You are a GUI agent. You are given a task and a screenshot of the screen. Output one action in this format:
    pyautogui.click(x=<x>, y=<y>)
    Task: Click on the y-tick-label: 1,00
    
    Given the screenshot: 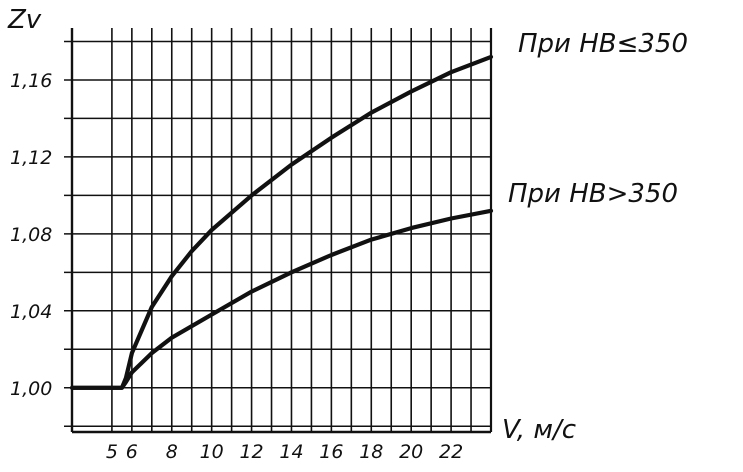 What is the action you would take?
    pyautogui.click(x=31, y=389)
    